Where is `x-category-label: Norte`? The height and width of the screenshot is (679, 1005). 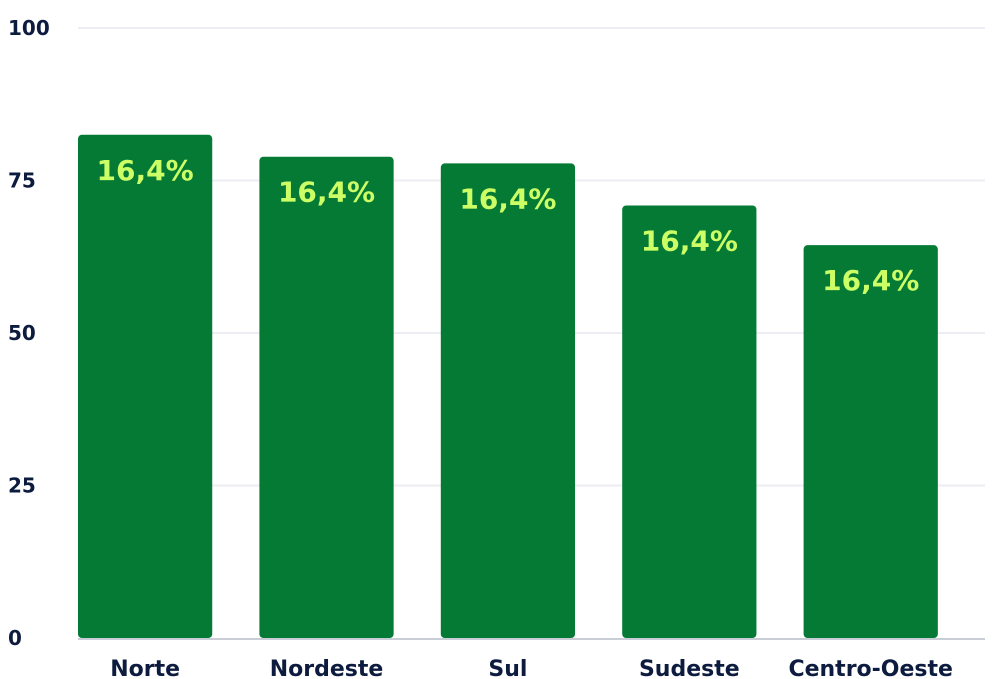 x-category-label: Norte is located at coordinates (145, 668).